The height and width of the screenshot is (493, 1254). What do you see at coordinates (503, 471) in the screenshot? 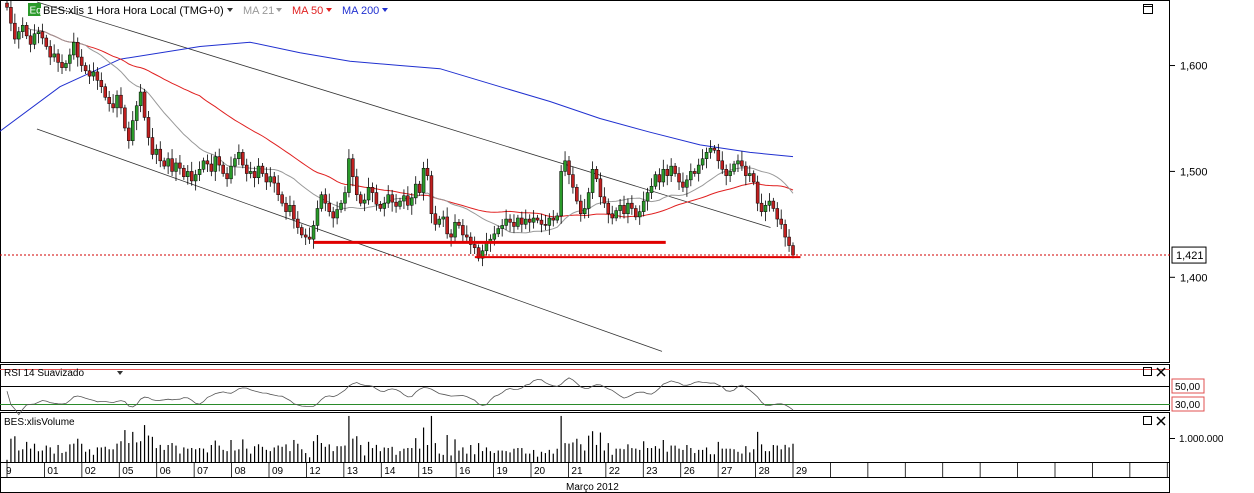
I see `x-tick-label: 19` at bounding box center [503, 471].